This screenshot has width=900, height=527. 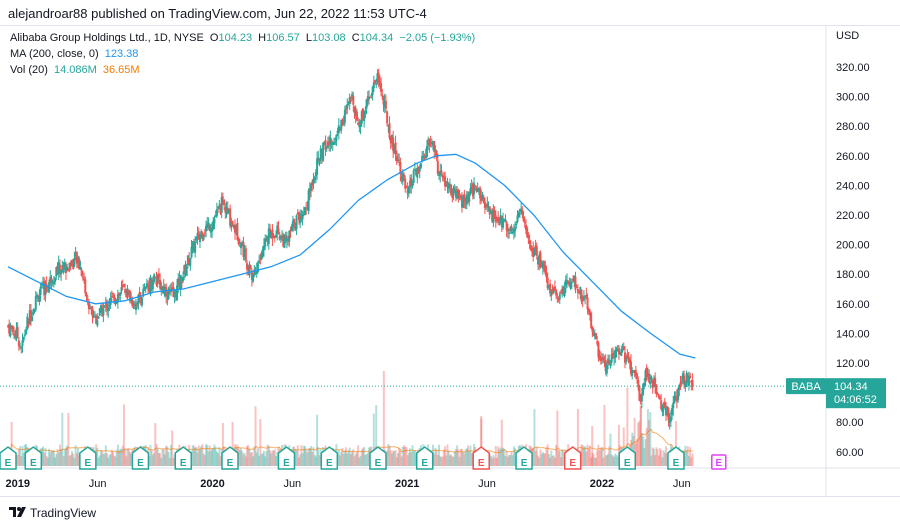 I want to click on legend-vol-label: Vol (20), so click(x=29, y=70).